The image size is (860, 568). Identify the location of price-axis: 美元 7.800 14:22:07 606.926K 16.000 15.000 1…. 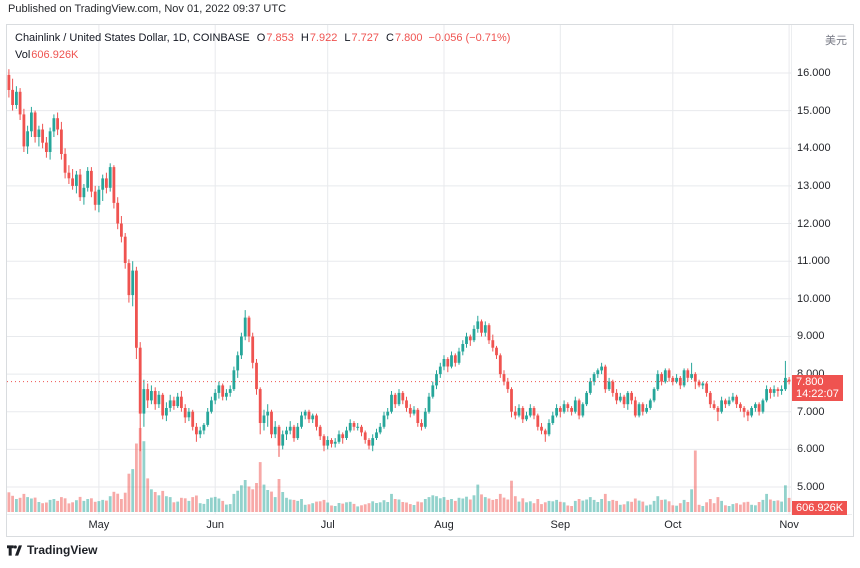
(822, 270).